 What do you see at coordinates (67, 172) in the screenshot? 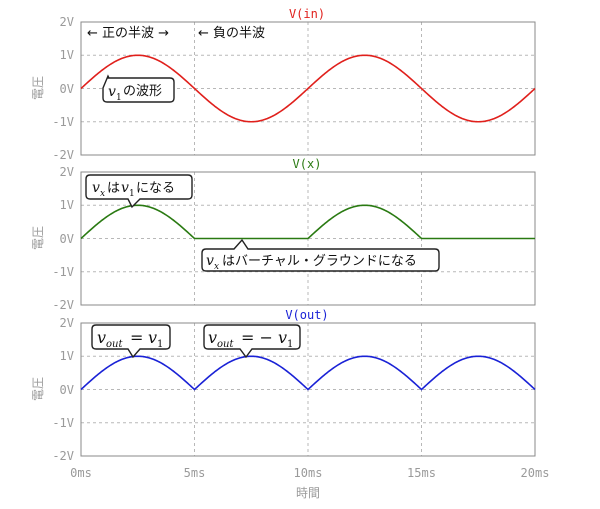
I see `panel-vx-ytick-2v: 2V` at bounding box center [67, 172].